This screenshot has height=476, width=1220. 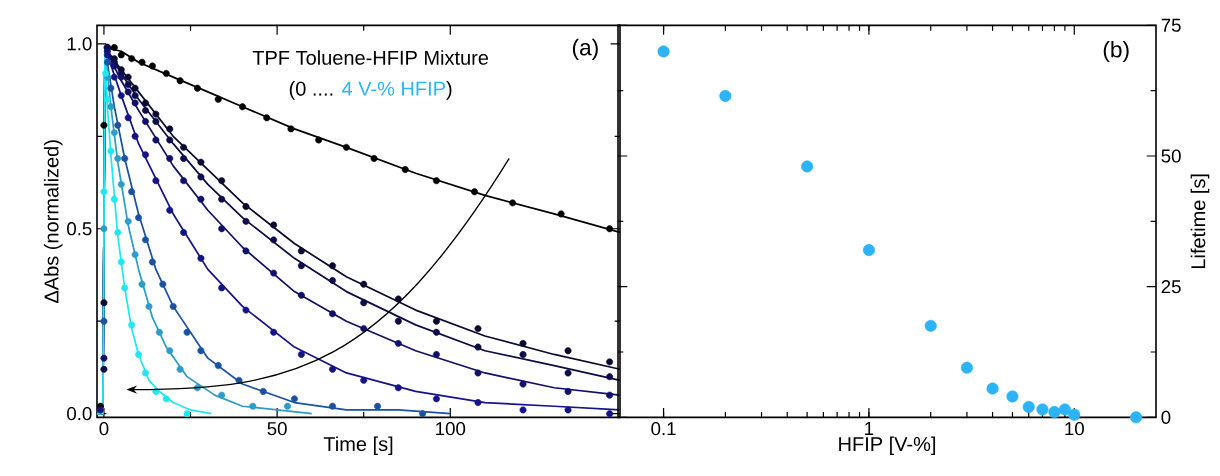 I want to click on x-axis-title: Time [s], so click(x=358, y=446).